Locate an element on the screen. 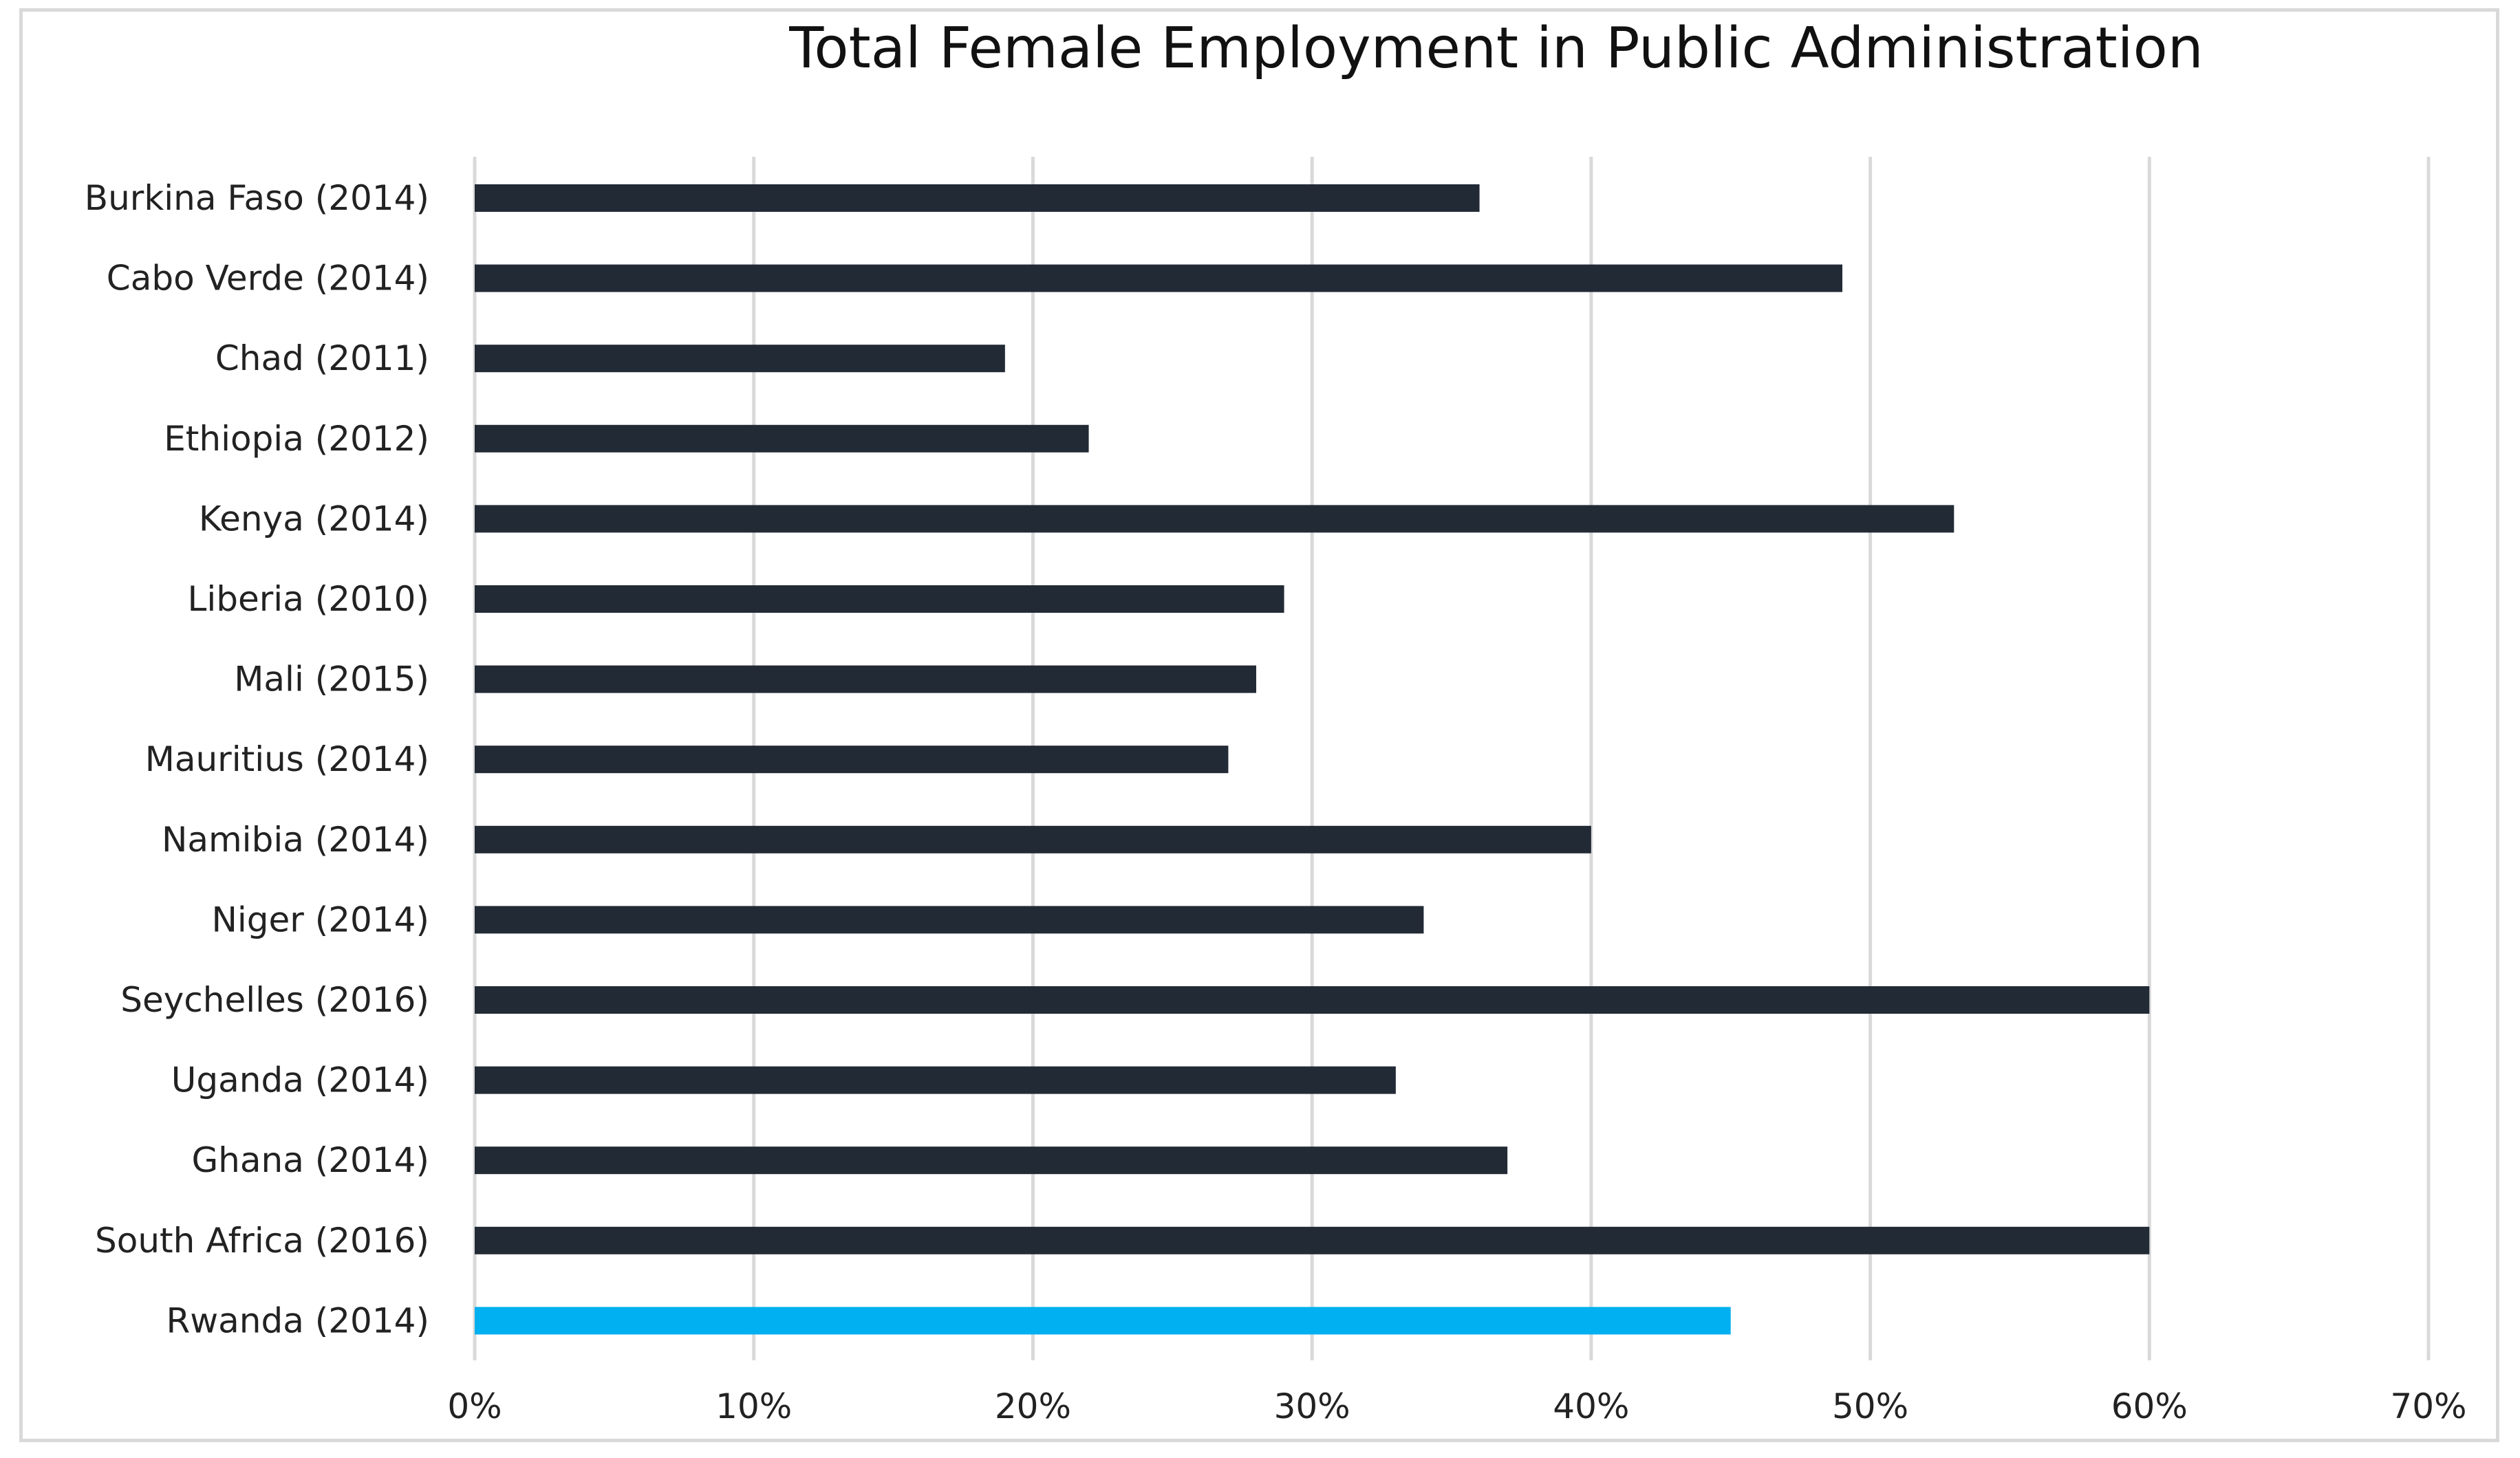 The image size is (2520, 1458). category-label: Cabo Verde (2014) is located at coordinates (268, 278).